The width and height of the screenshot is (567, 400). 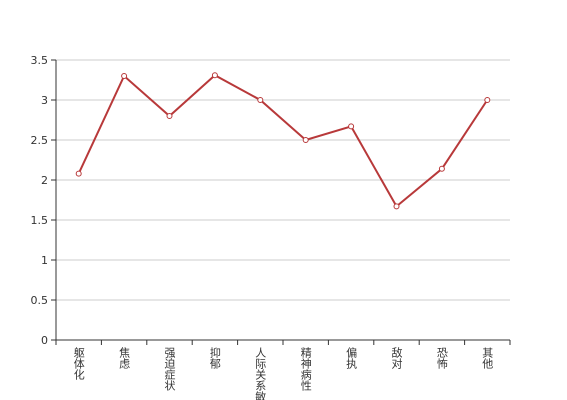 I want to click on y-tick-label: 0, so click(x=44, y=340).